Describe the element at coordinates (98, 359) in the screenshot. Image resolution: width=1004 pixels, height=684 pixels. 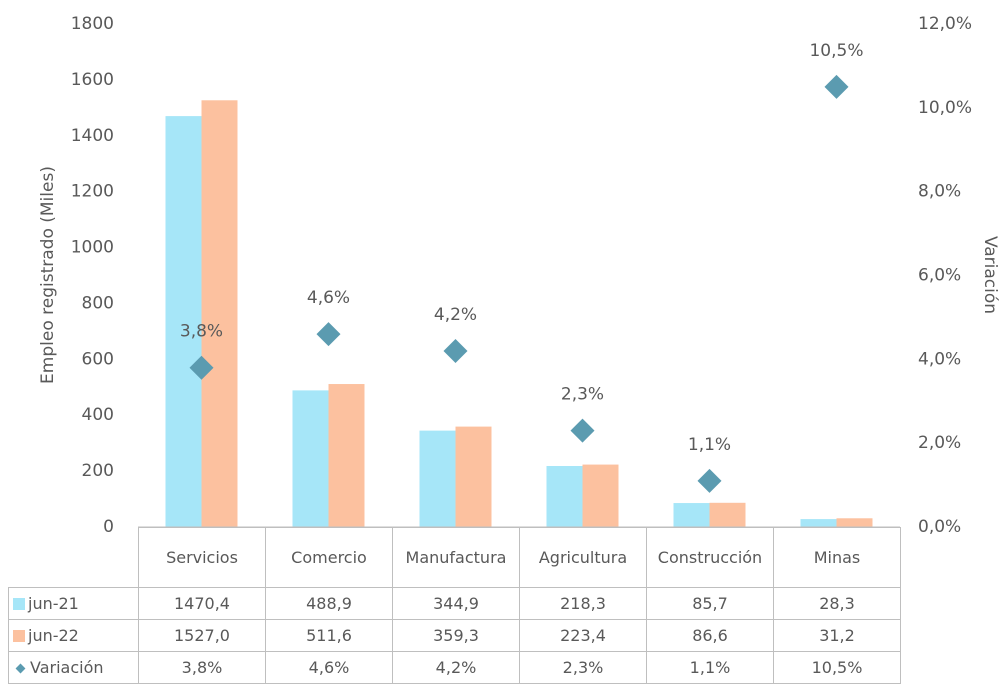
I see `y-tick-label: 600` at that location.